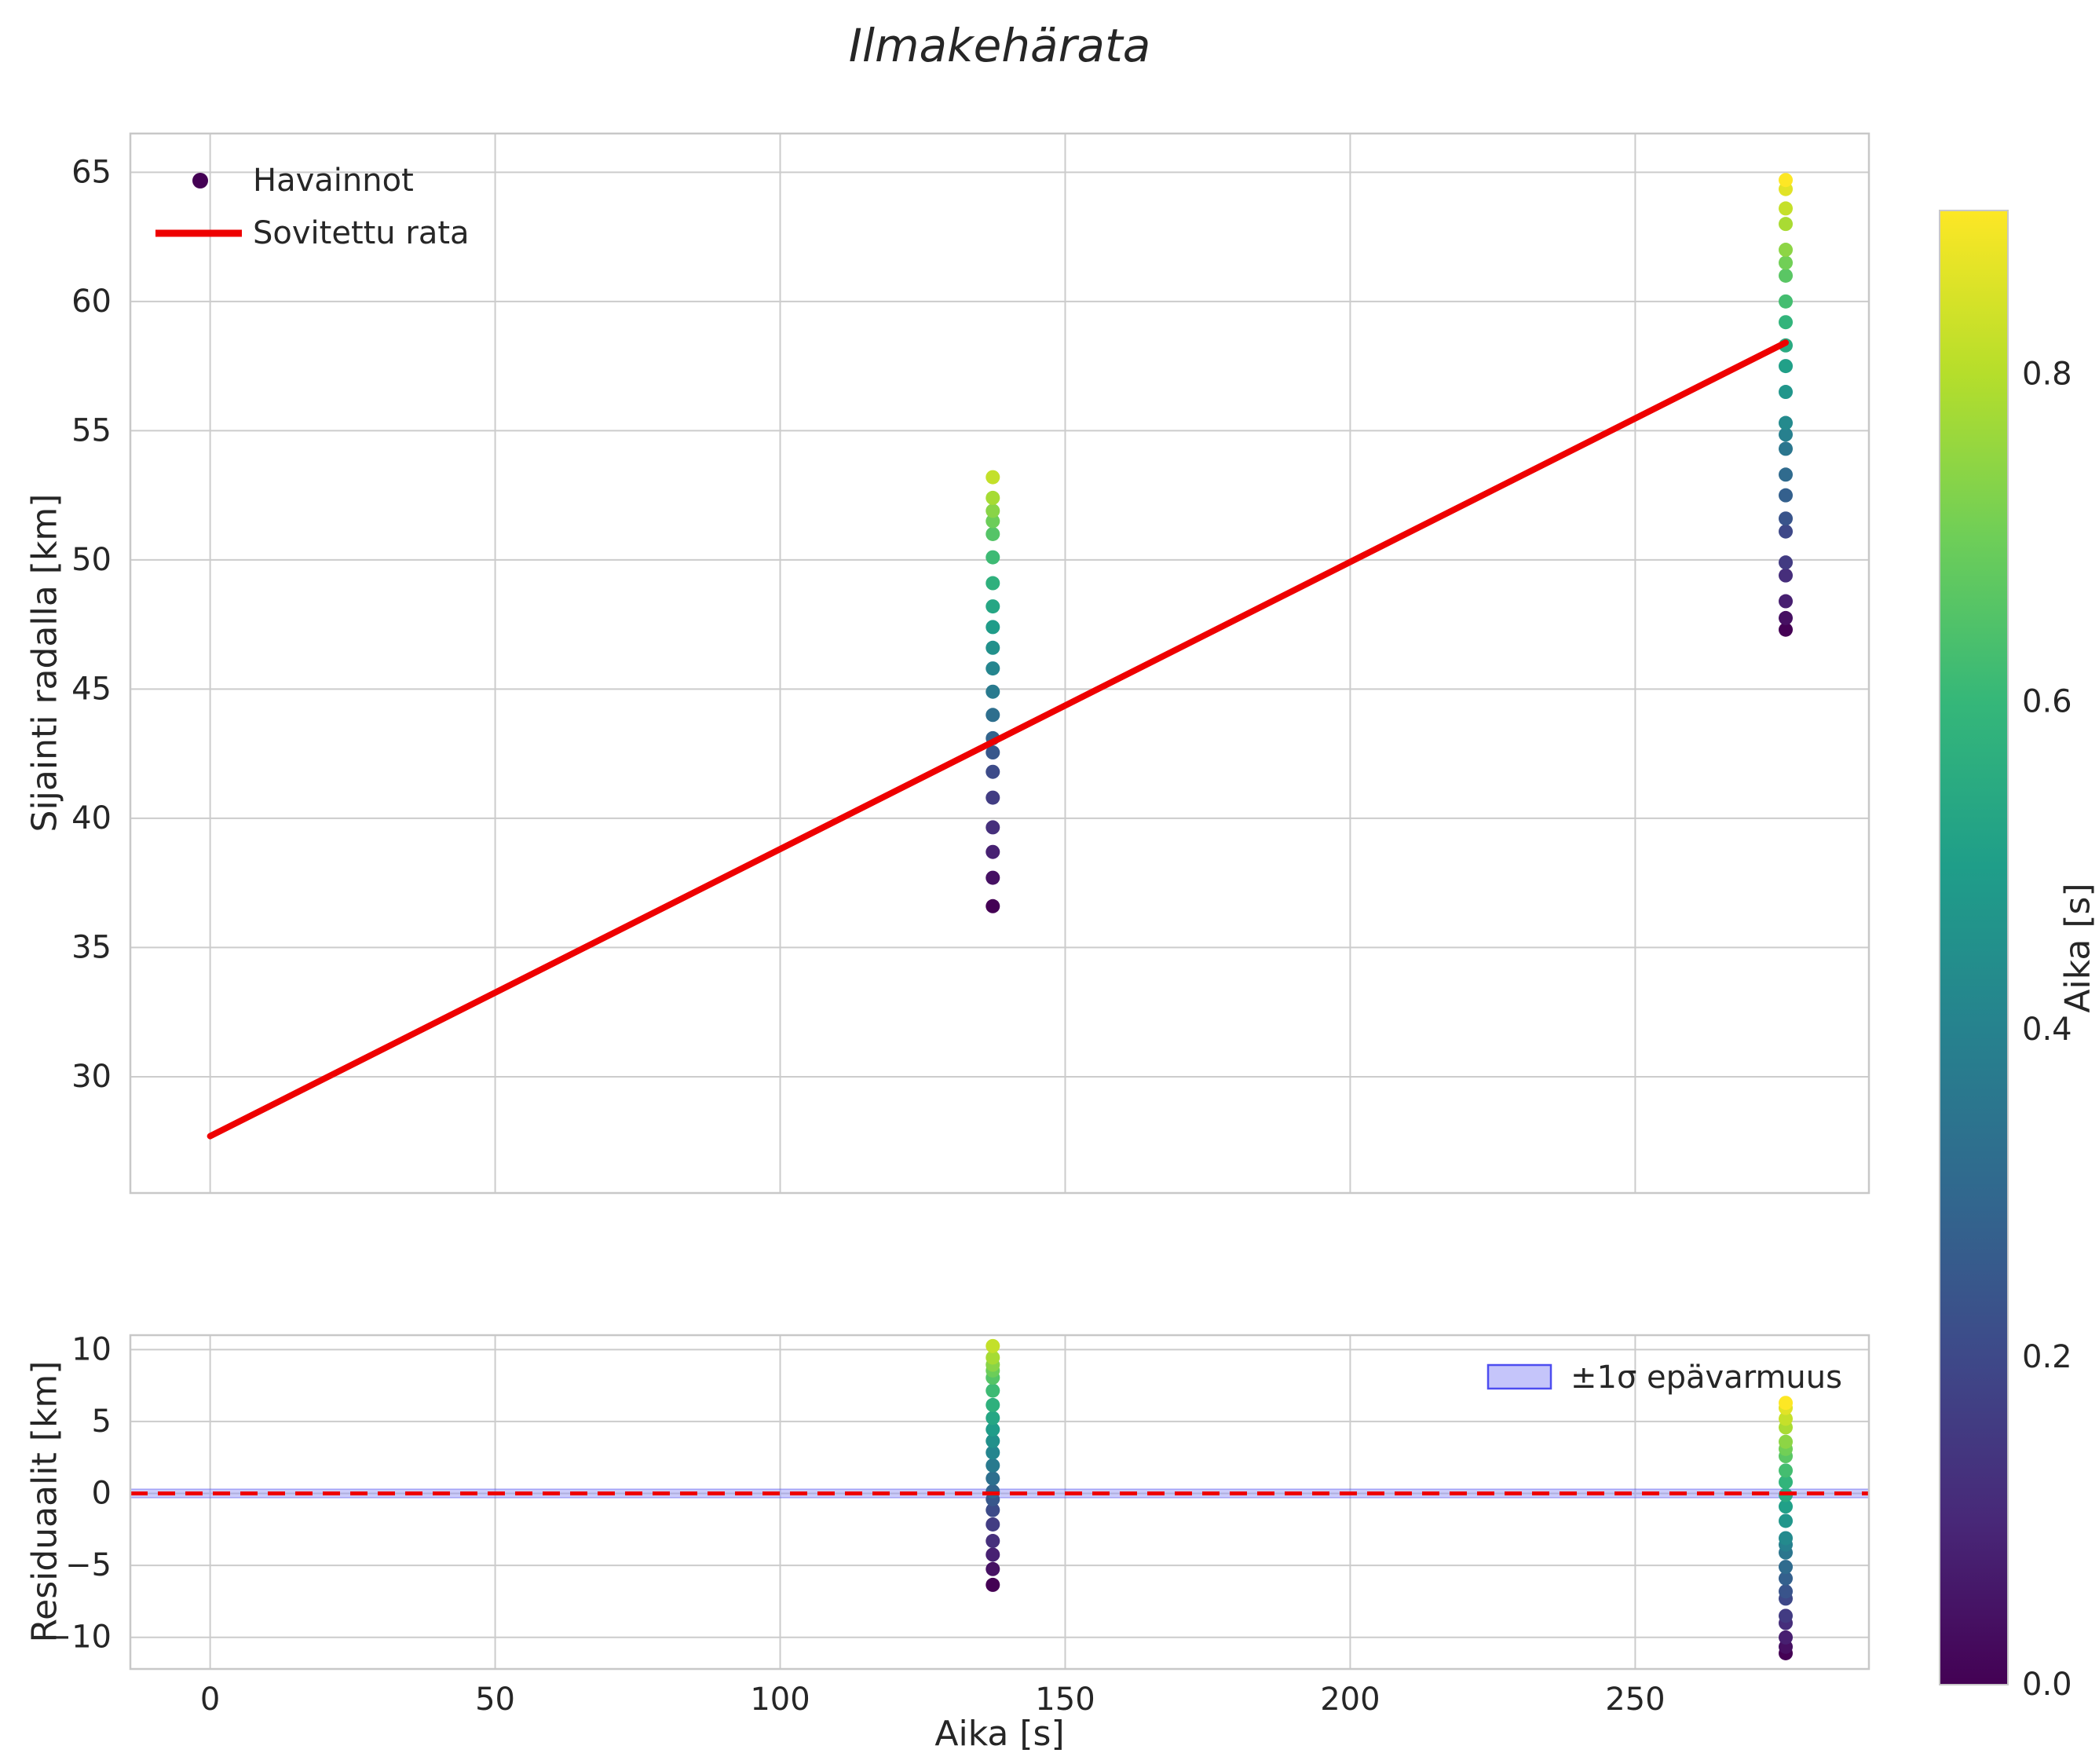 The image size is (2099, 1764). Describe the element at coordinates (102, 1422) in the screenshot. I see `y-tick-label: 5` at that location.